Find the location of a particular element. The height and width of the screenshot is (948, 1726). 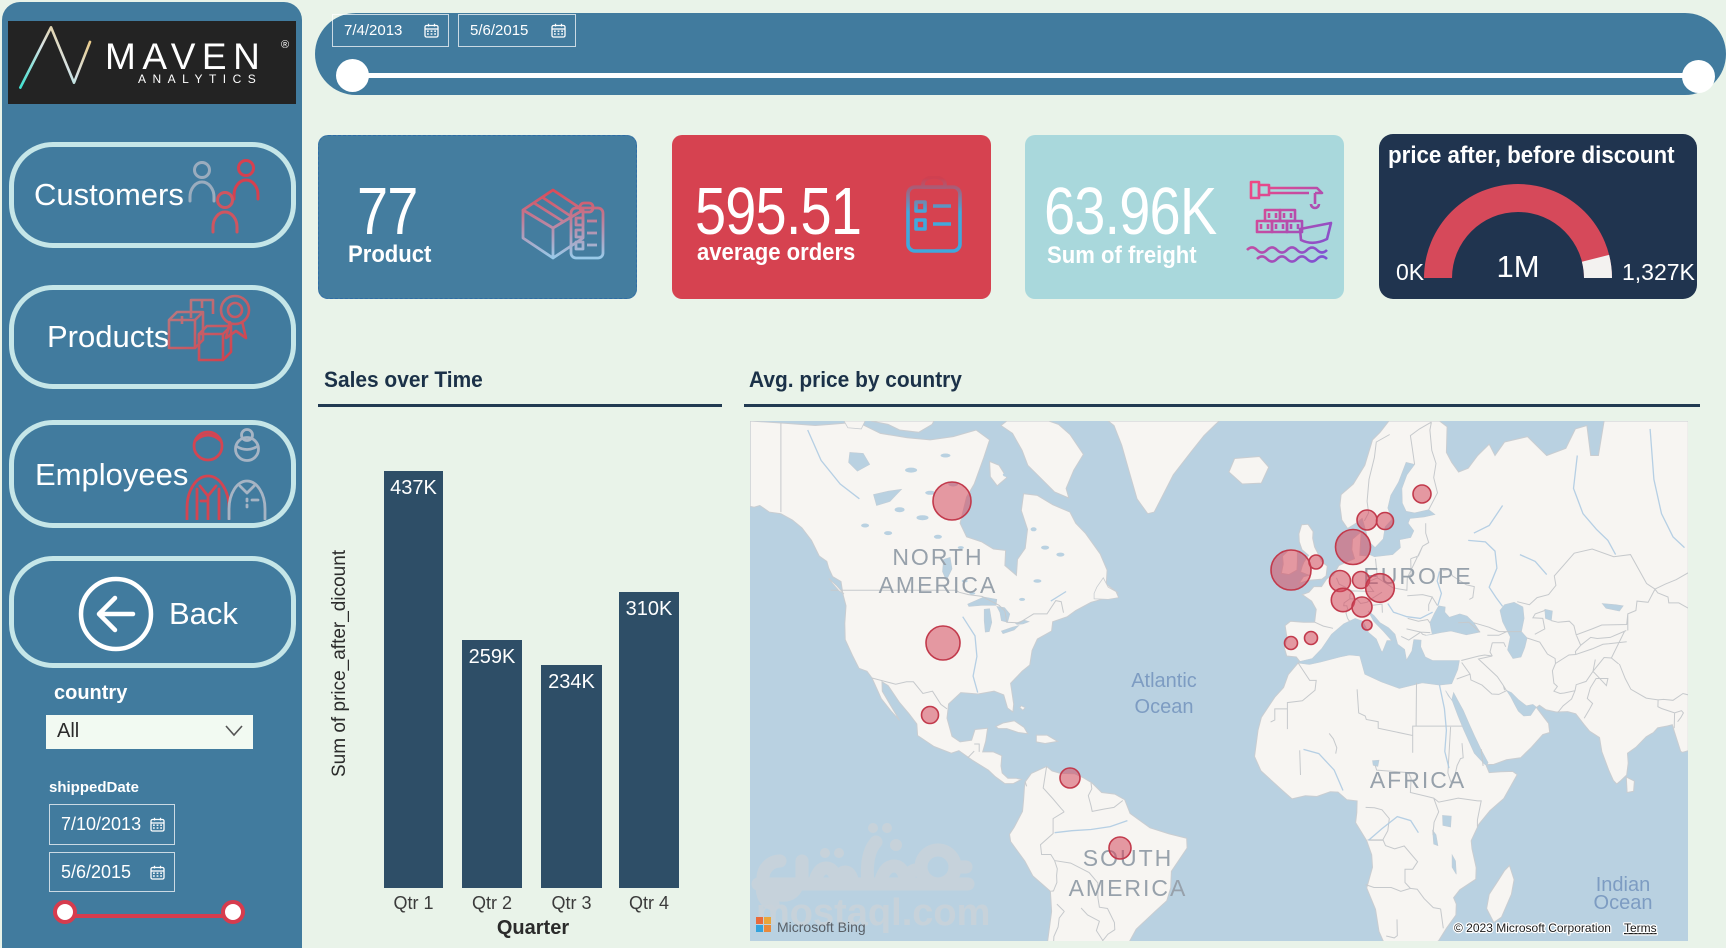

svg-text: 1,327K is located at coordinates (1659, 272).